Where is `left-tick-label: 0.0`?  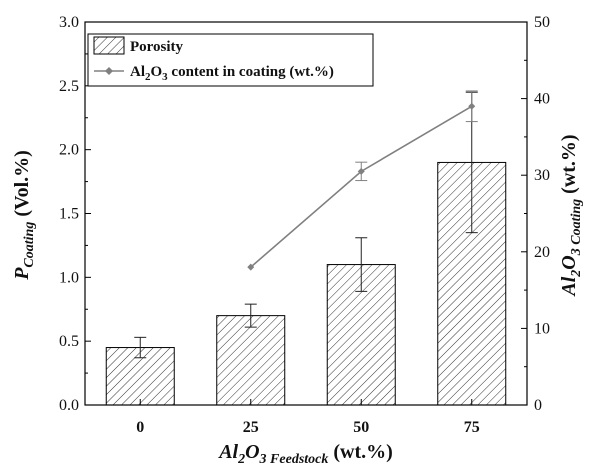
left-tick-label: 0.0 is located at coordinates (69, 405).